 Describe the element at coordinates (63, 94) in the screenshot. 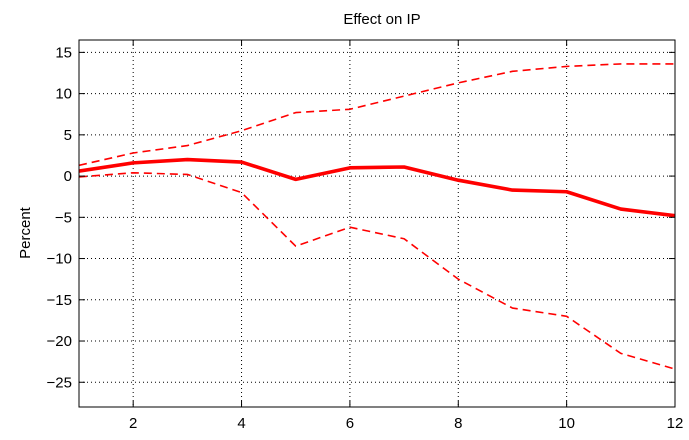

I see `y-tick-label: 10` at that location.